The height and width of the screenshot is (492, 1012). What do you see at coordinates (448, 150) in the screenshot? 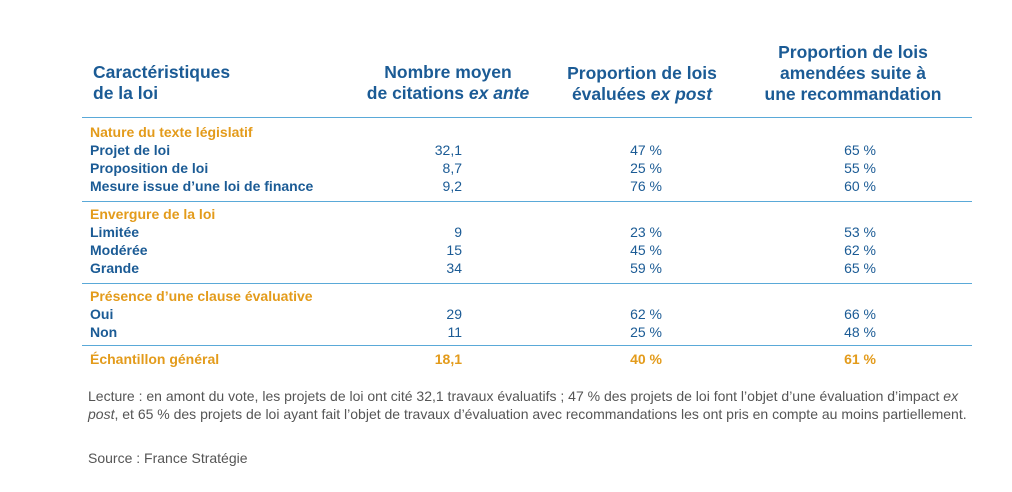
I see `cell-nombre-moyen: 32,1` at bounding box center [448, 150].